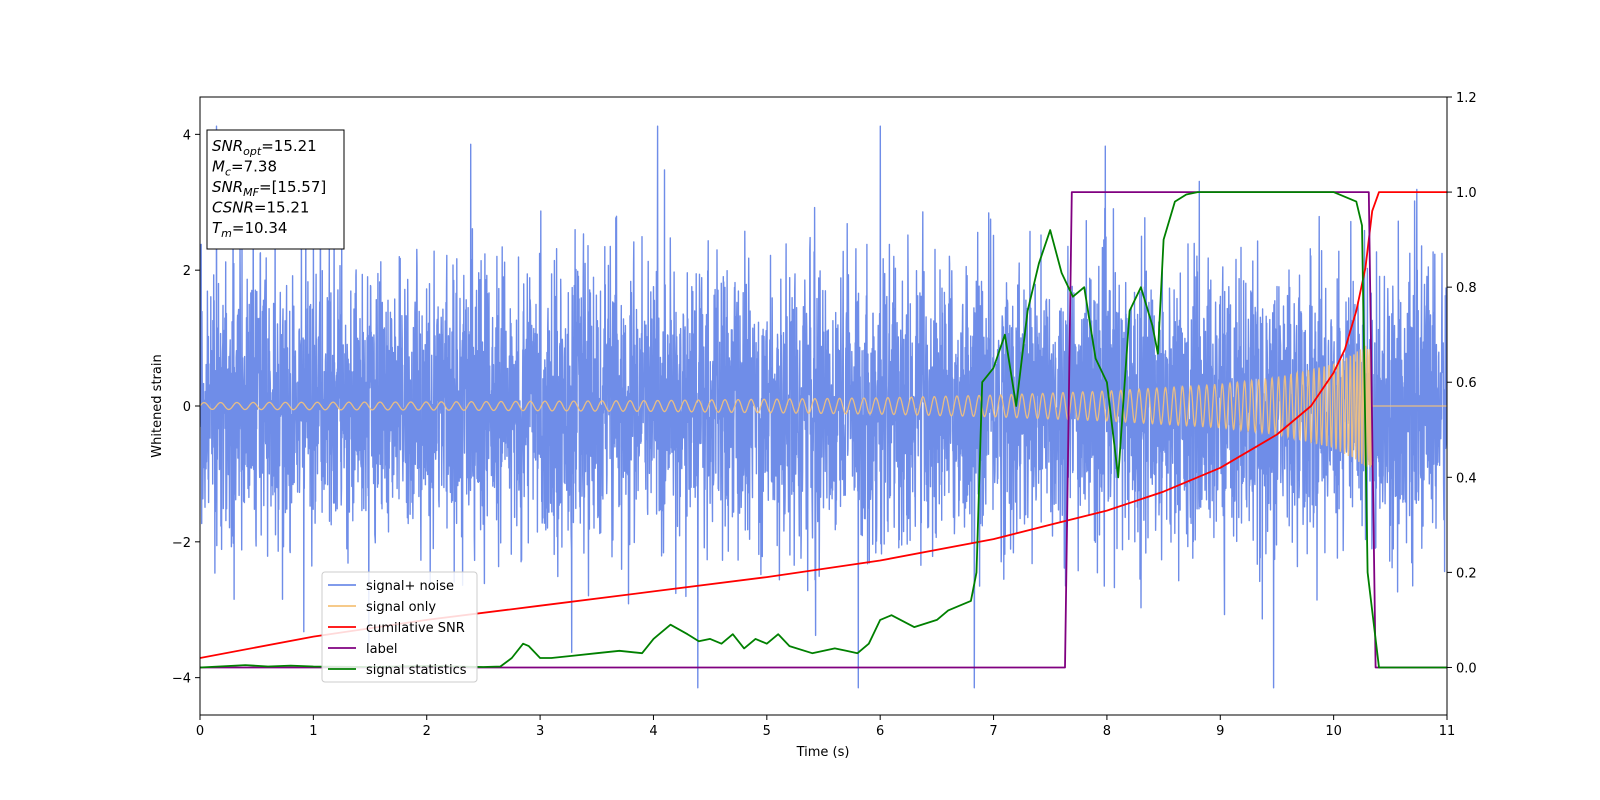 This screenshot has height=800, width=1600. What do you see at coordinates (200, 731) in the screenshot?
I see `x-tick-label: 0` at bounding box center [200, 731].